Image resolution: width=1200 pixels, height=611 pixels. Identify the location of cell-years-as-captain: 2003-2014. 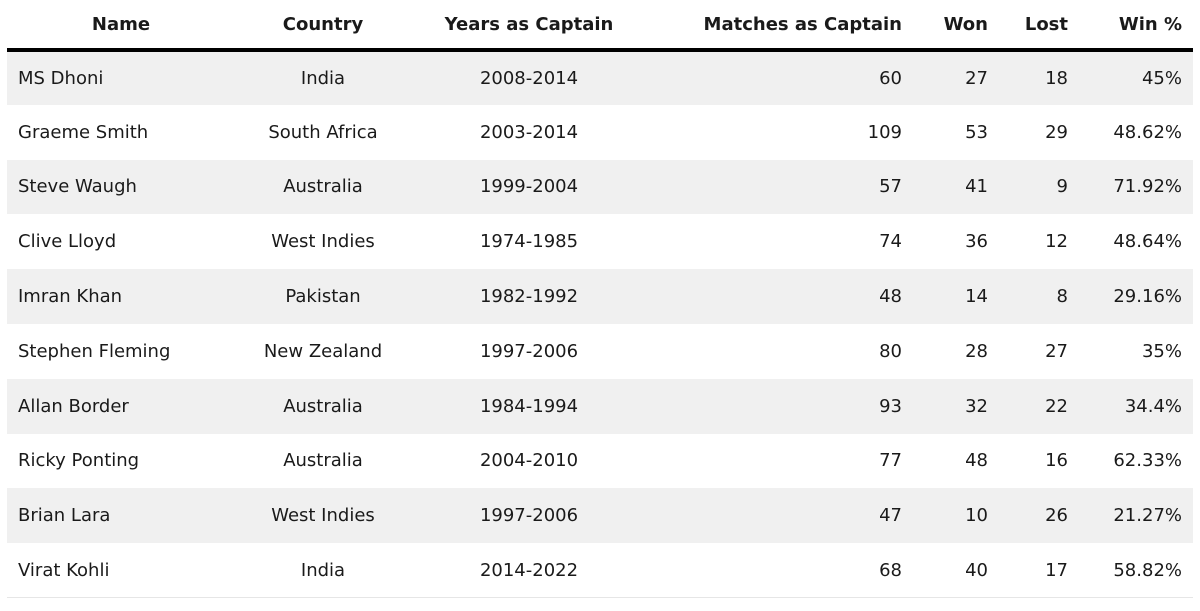
(529, 132).